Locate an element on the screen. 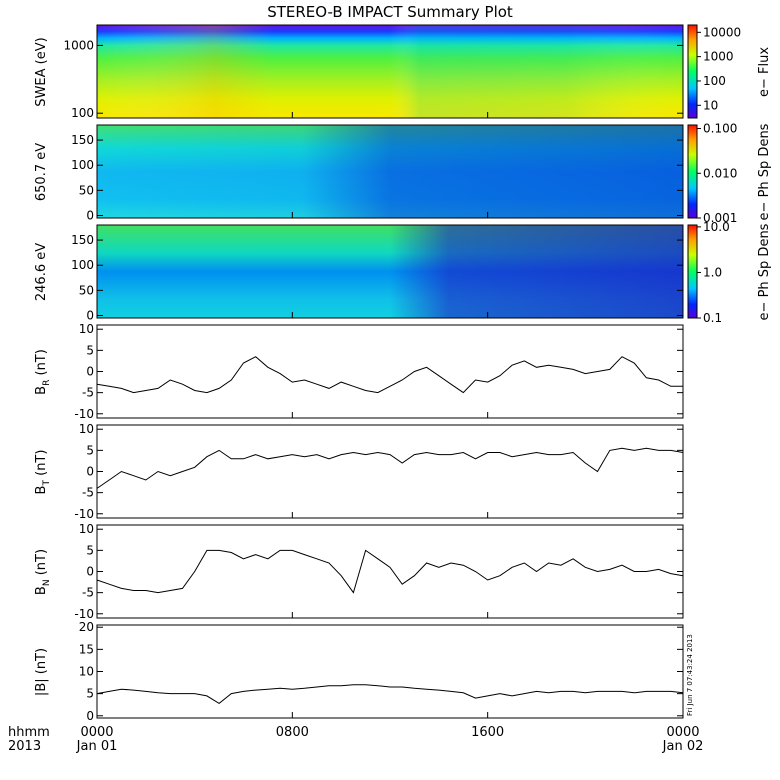  pad650-colorbar-axis: 0.001 0.010 0.100 is located at coordinates (717, 173).